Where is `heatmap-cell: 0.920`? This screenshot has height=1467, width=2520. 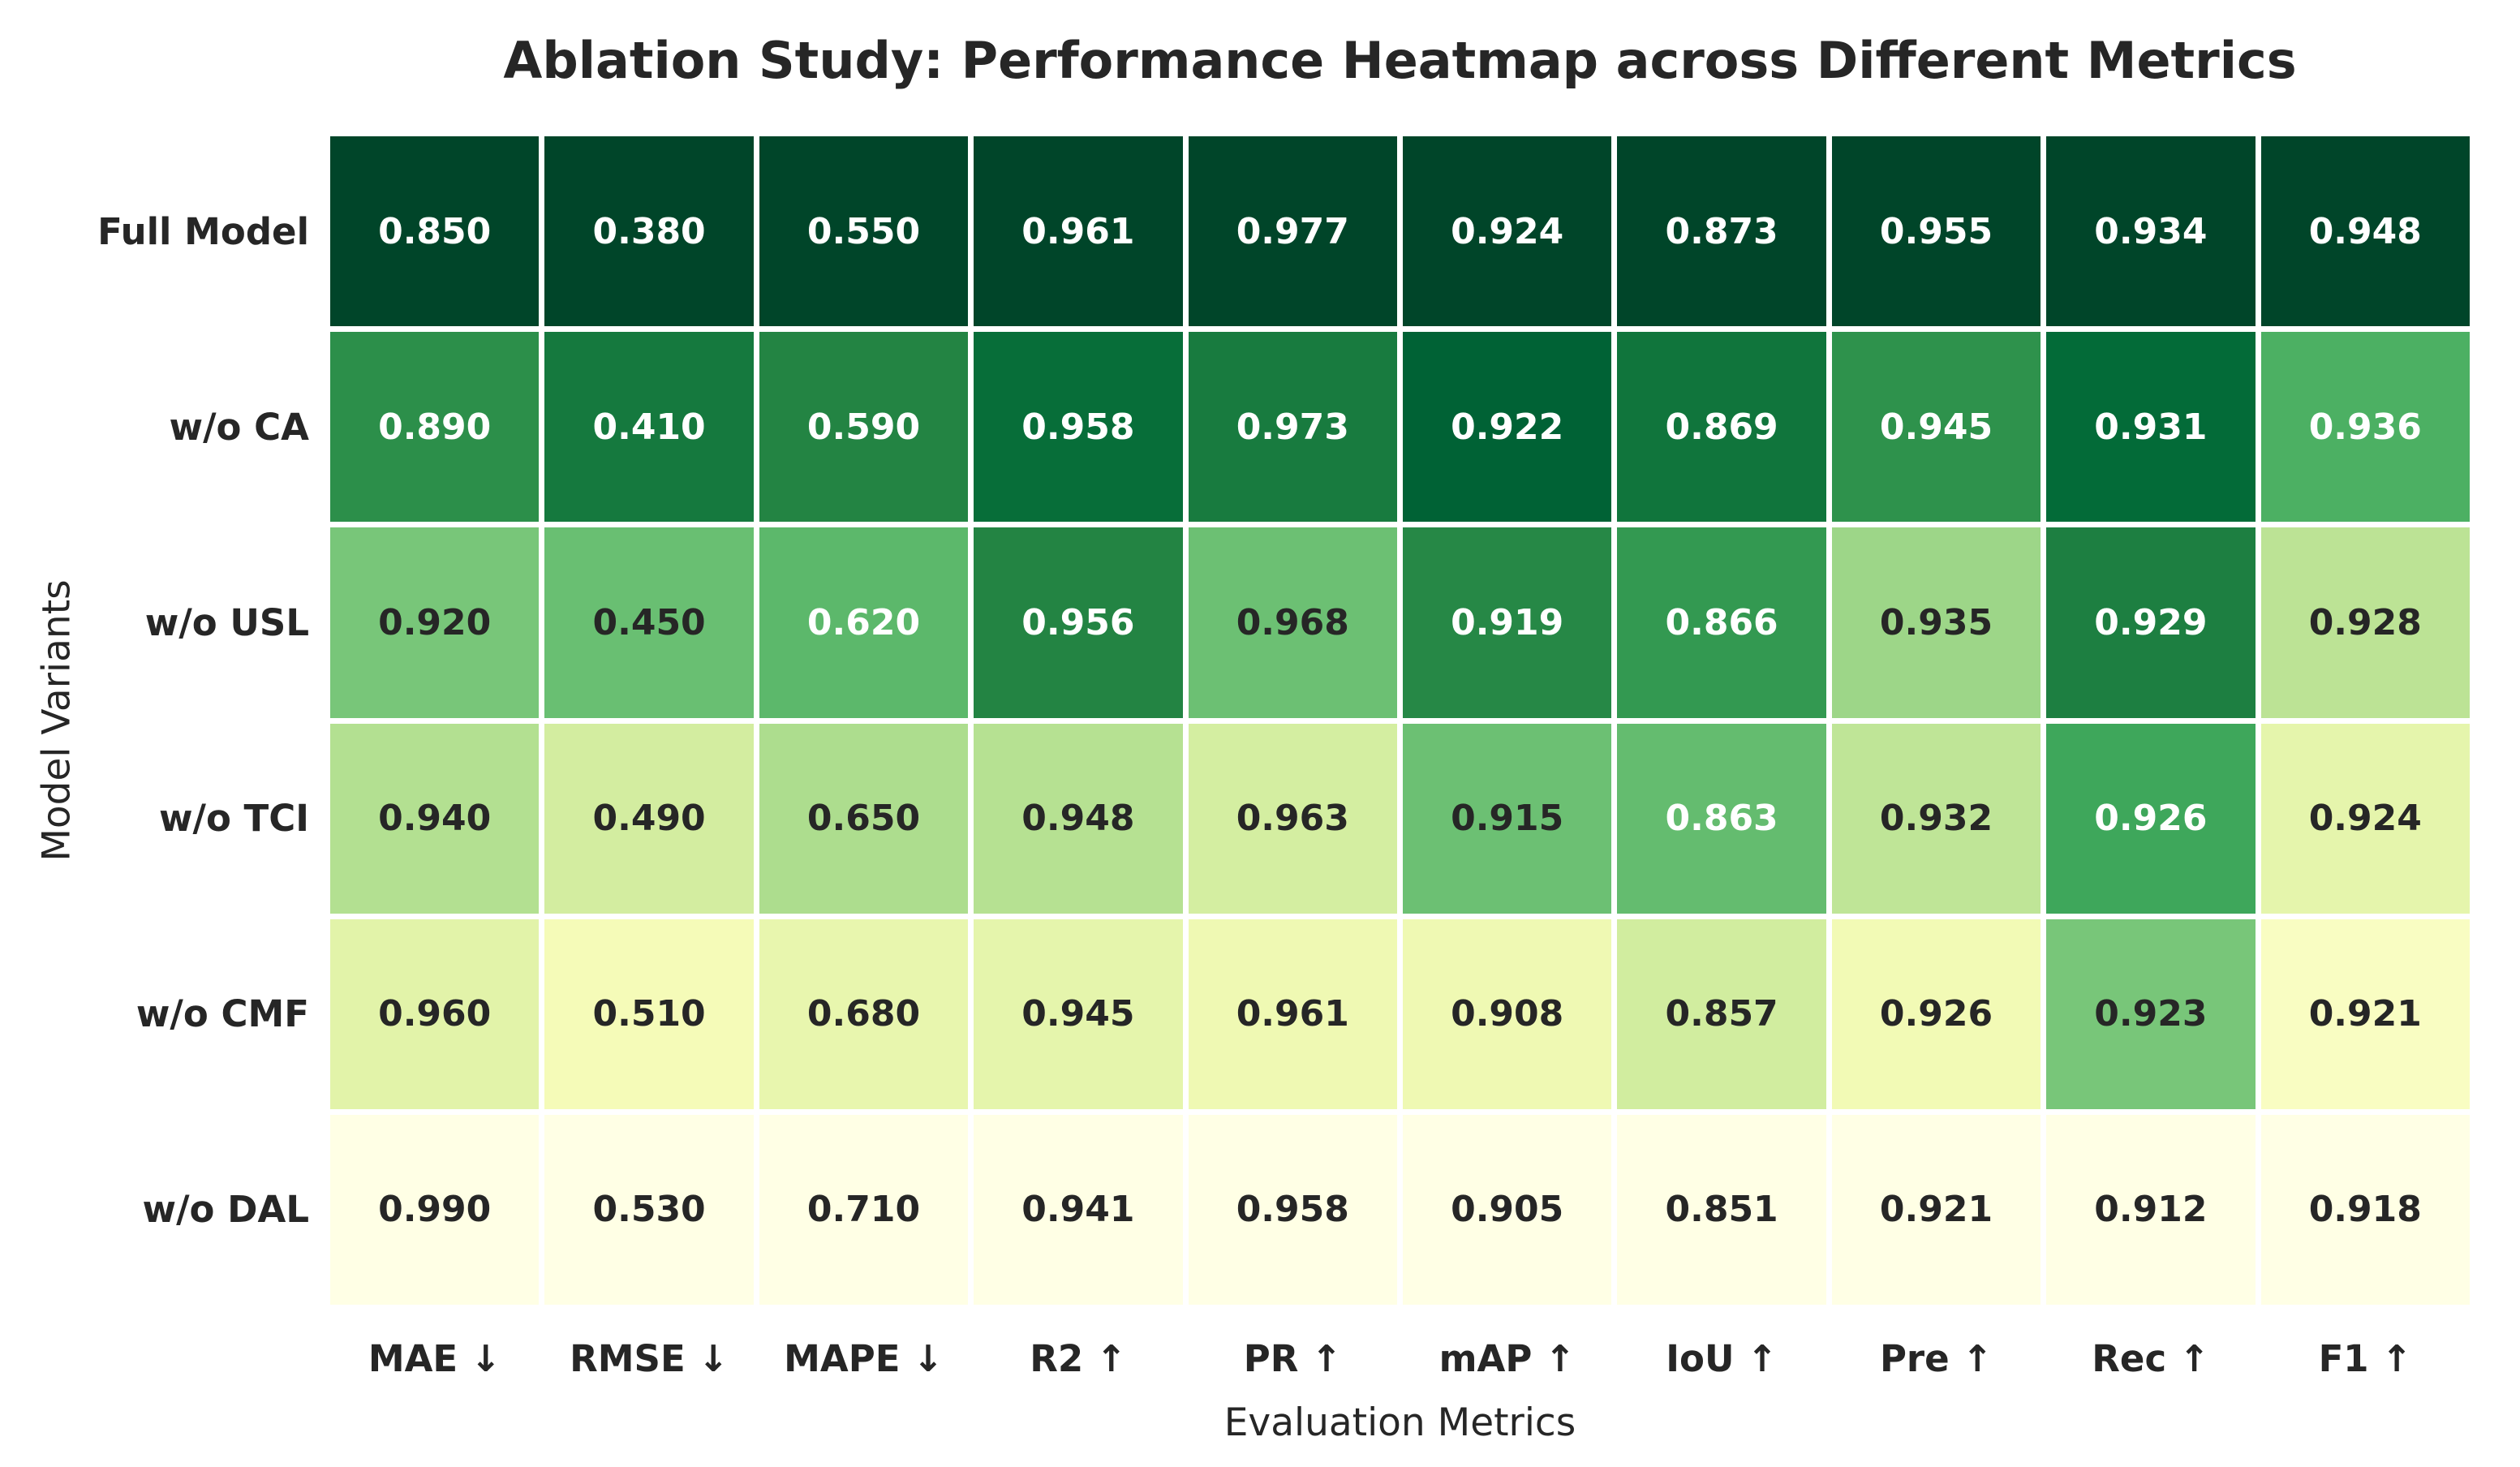
heatmap-cell: 0.920 is located at coordinates (435, 622).